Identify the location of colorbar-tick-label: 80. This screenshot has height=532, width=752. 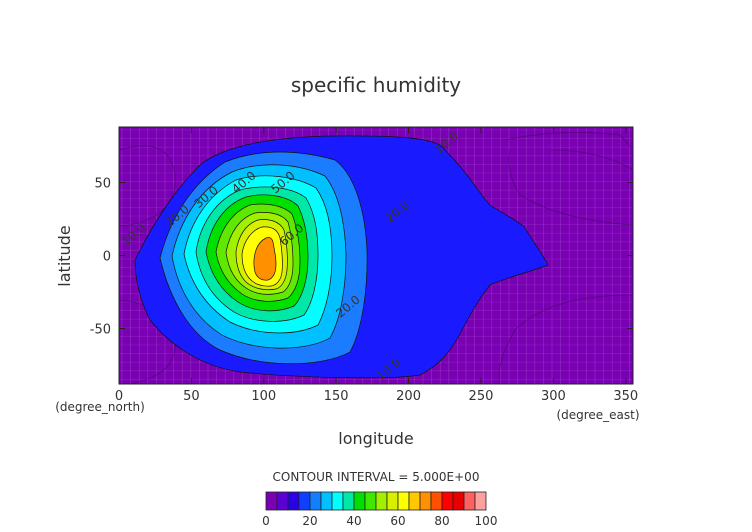
(441, 521).